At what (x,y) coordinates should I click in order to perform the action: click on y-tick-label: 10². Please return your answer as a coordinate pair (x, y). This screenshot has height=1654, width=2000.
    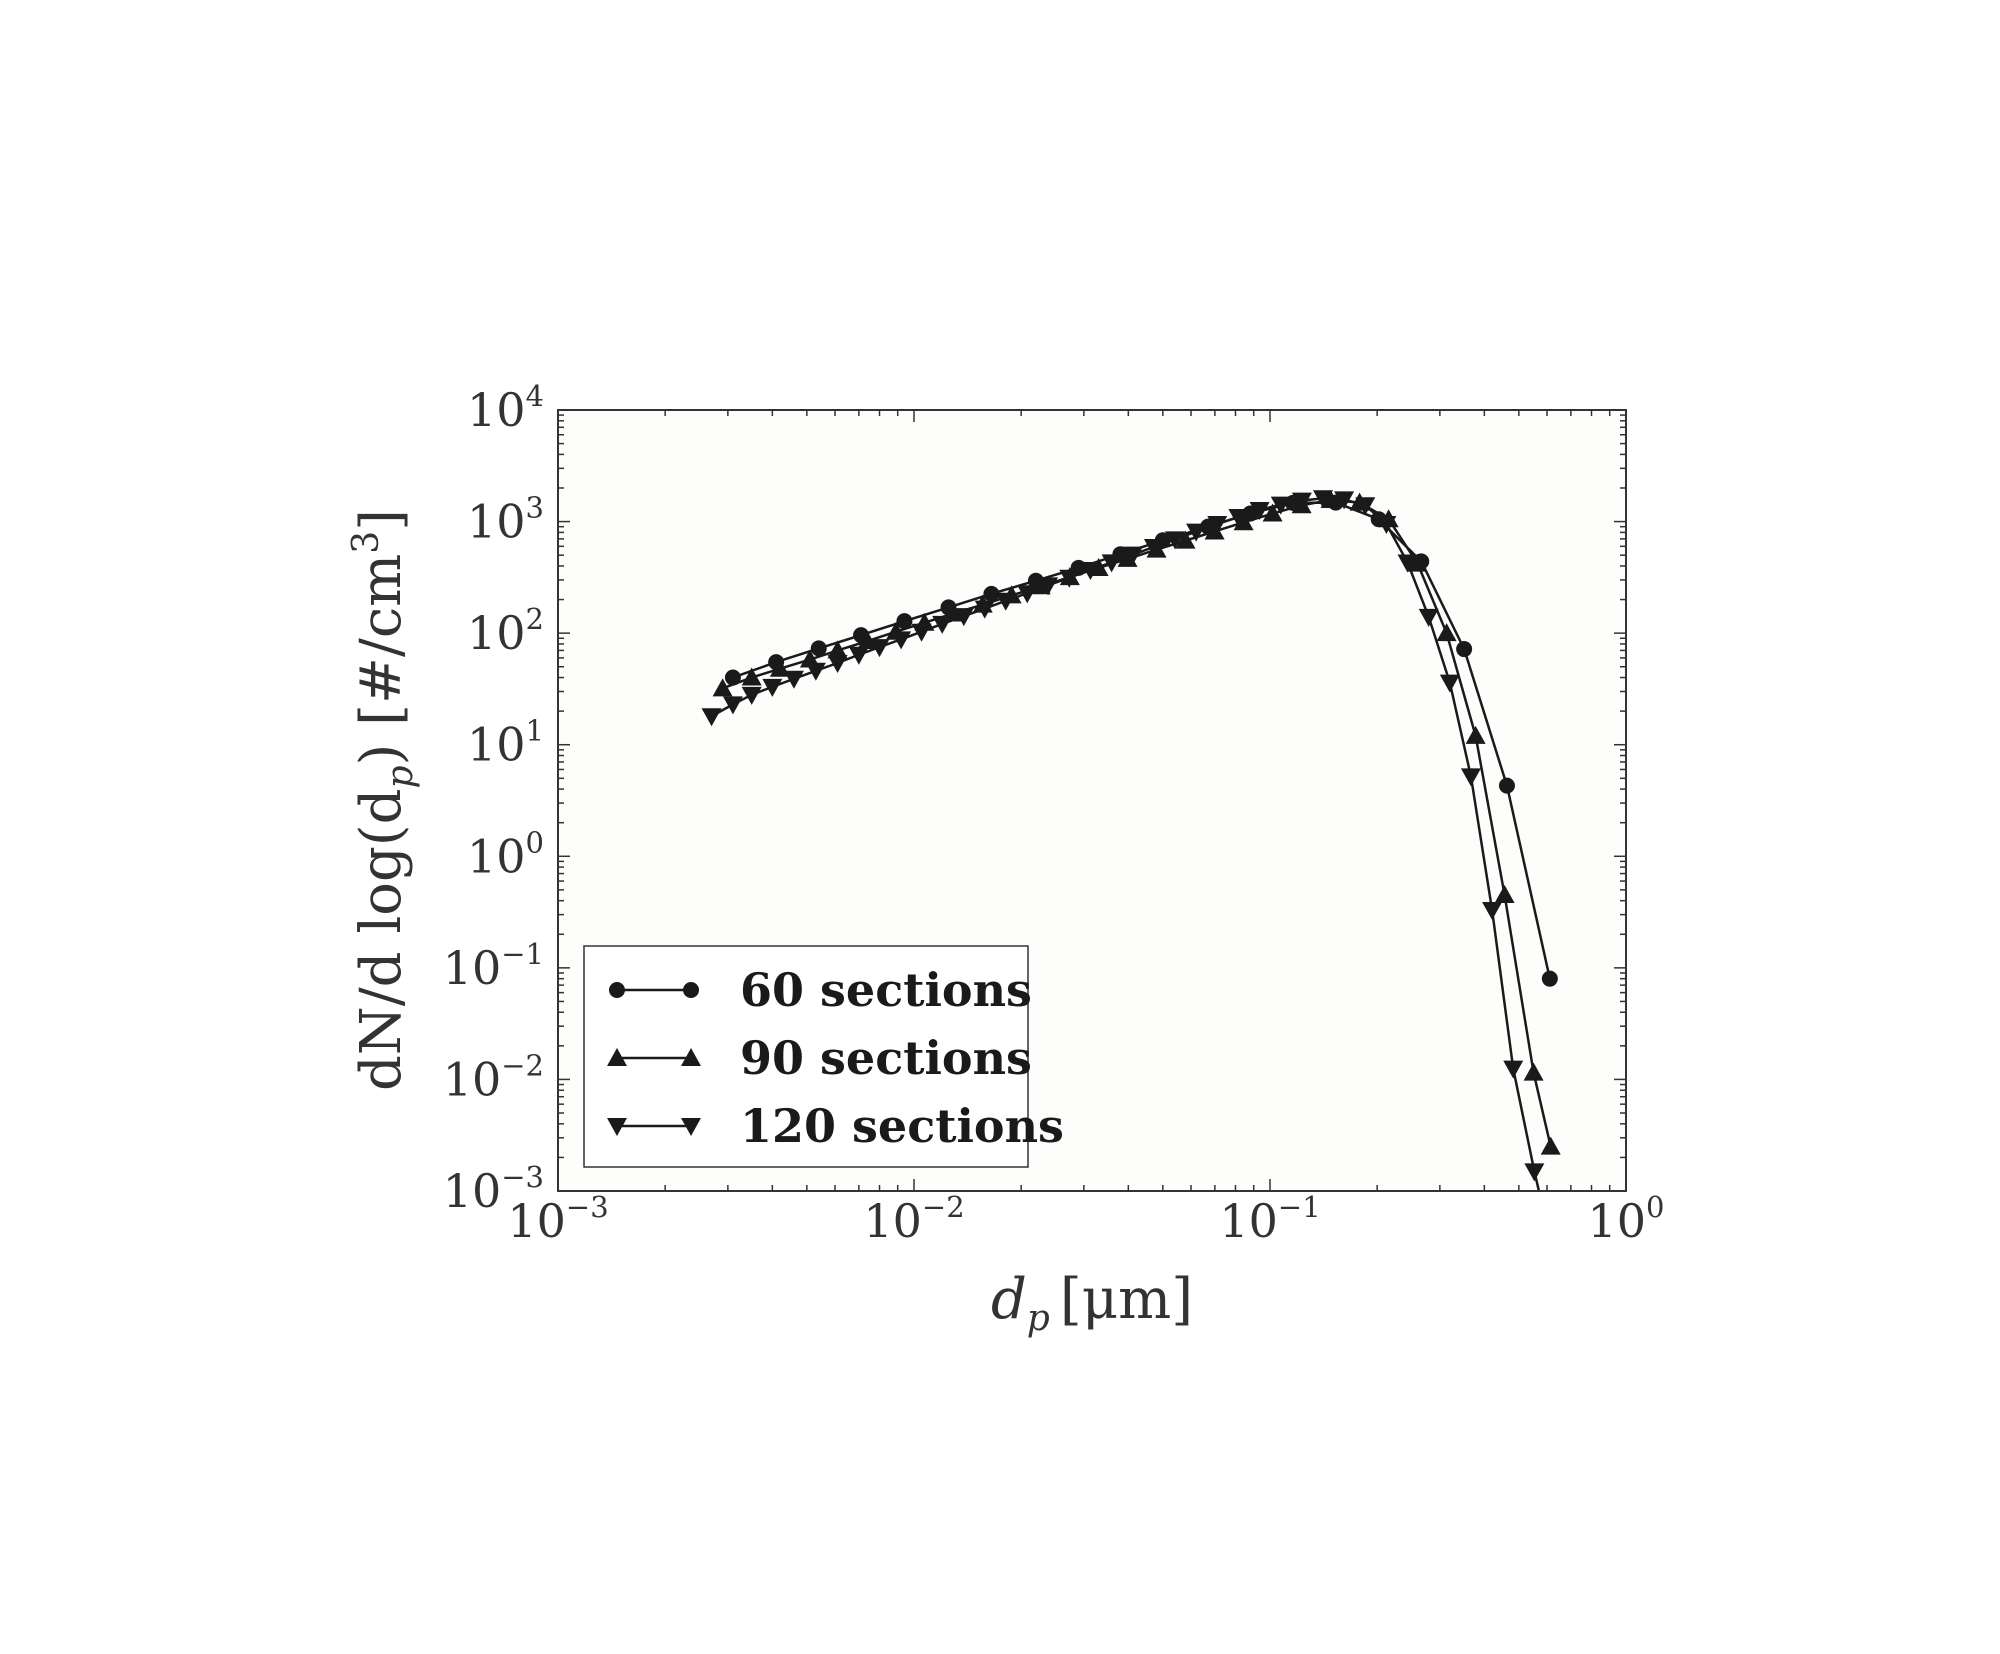
    Looking at the image, I should click on (505, 631).